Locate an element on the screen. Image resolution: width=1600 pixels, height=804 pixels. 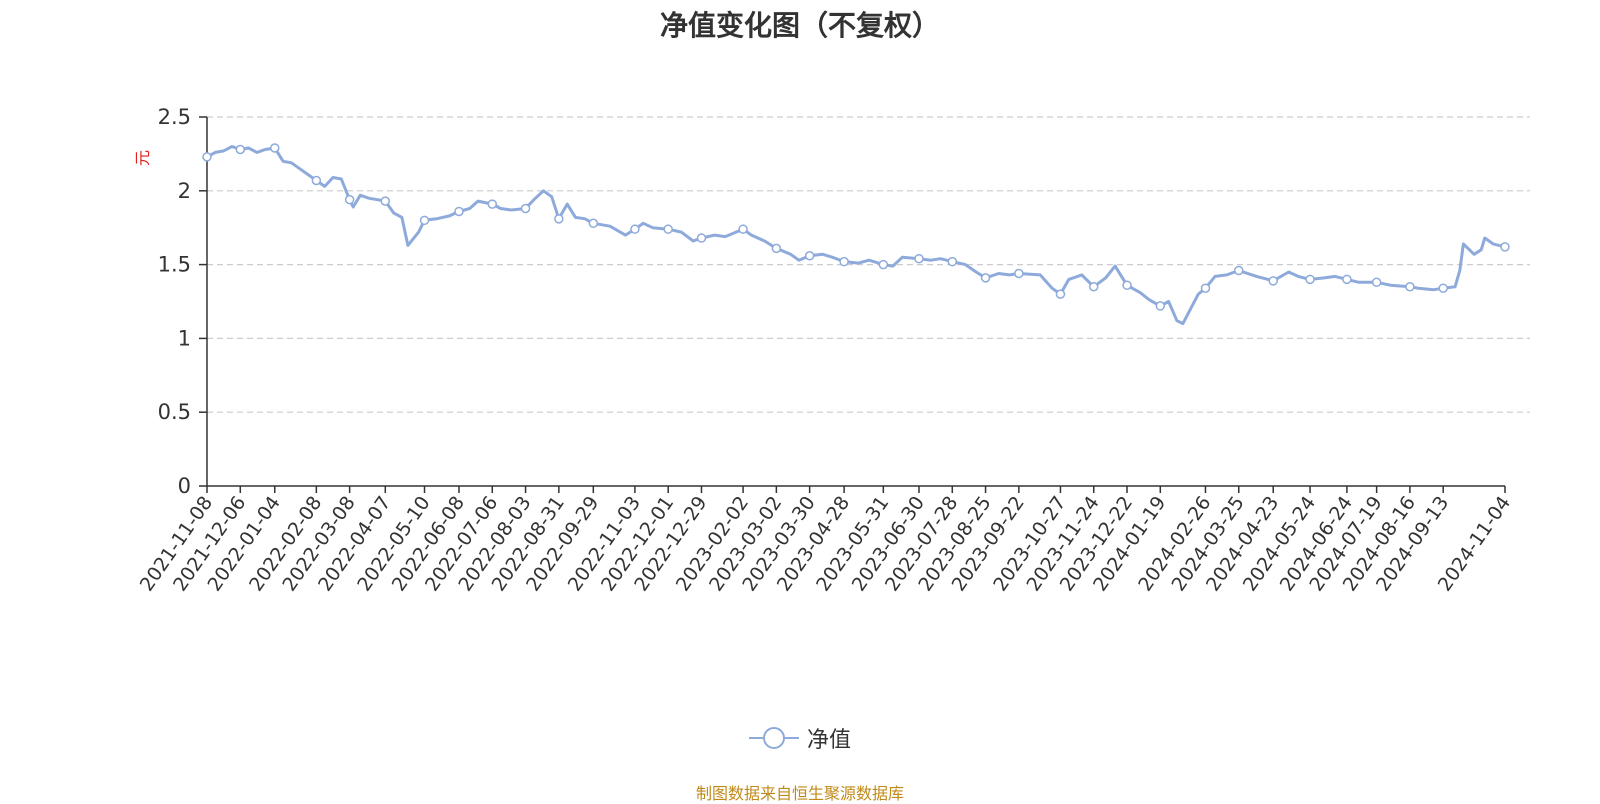
chart-title: 净值变化图（不复权） is located at coordinates (799, 25).